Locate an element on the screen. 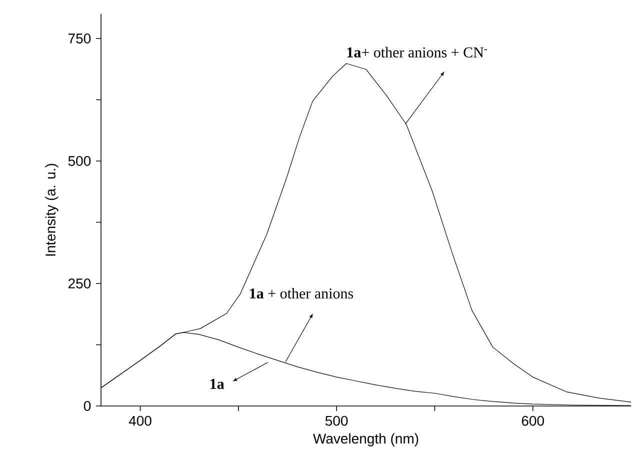  x-tick-label: 500 is located at coordinates (336, 421).